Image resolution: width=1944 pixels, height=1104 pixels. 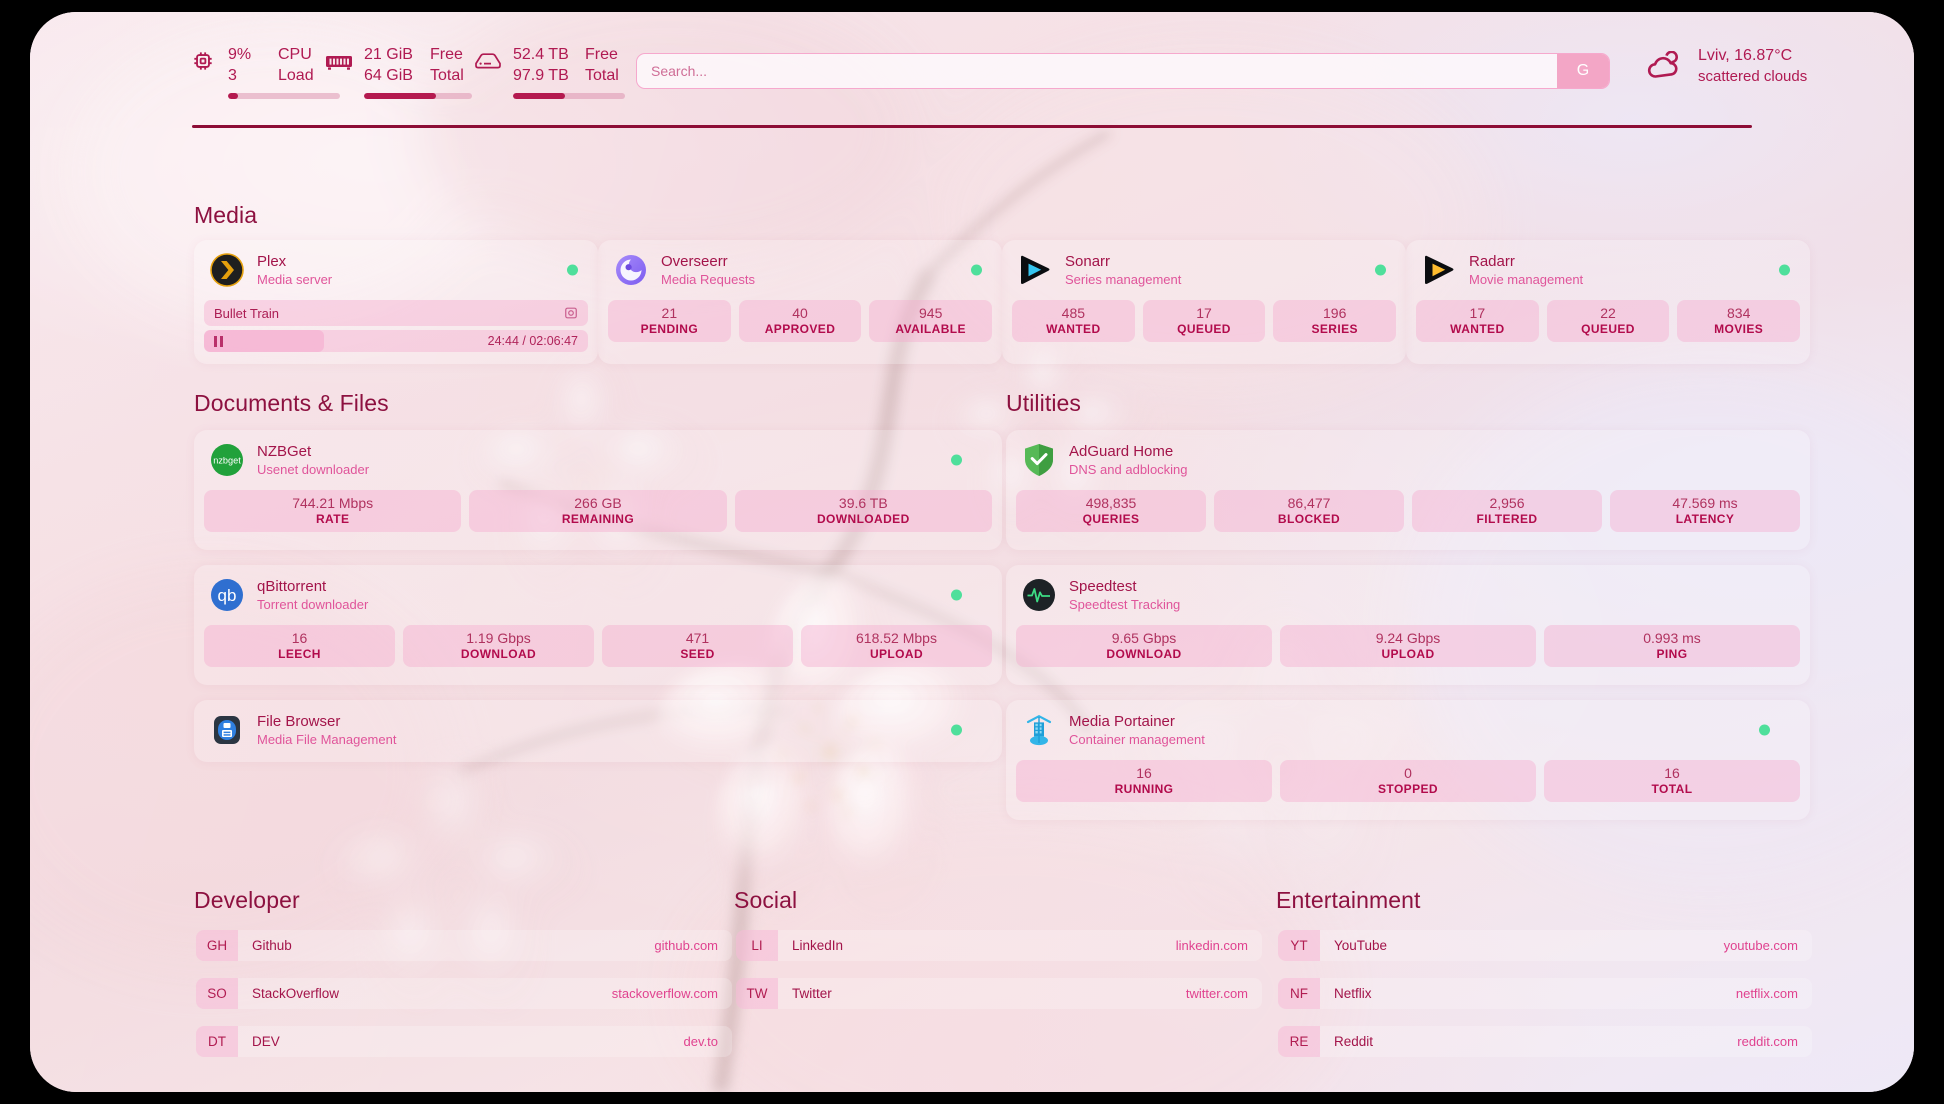 What do you see at coordinates (686, 945) in the screenshot?
I see `bookmark-url: github.com` at bounding box center [686, 945].